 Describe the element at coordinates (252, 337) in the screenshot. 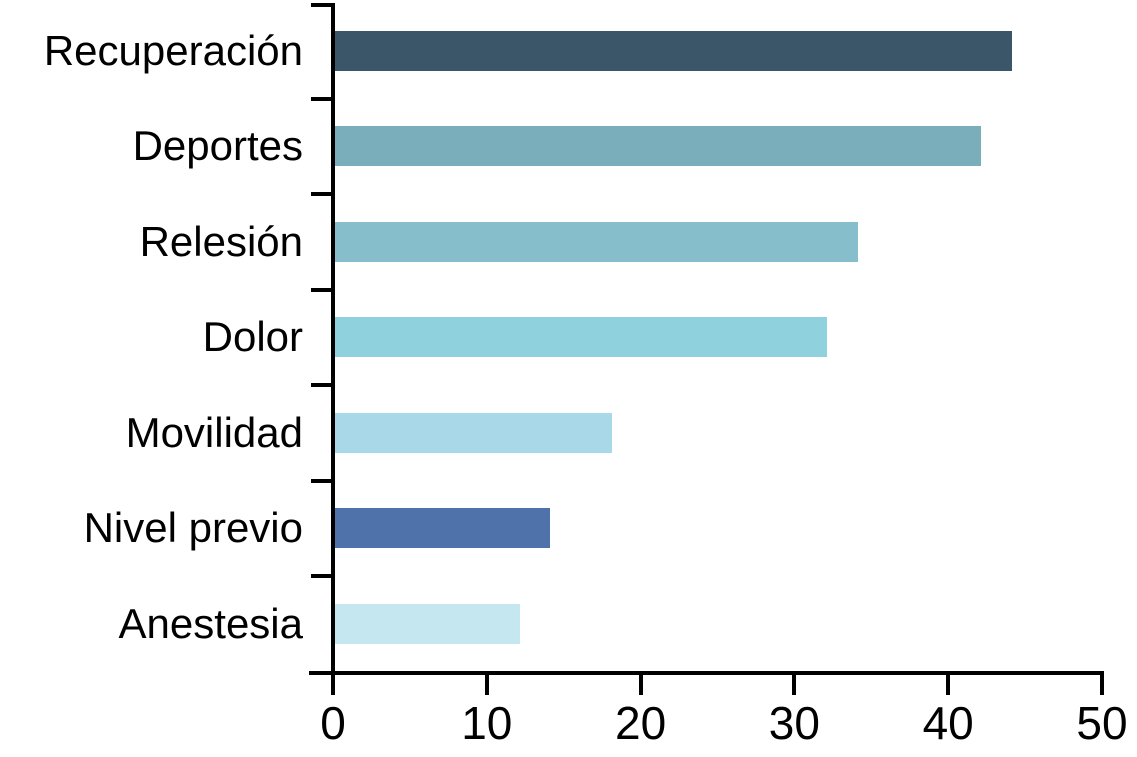

I see `category-label: Dolor` at that location.